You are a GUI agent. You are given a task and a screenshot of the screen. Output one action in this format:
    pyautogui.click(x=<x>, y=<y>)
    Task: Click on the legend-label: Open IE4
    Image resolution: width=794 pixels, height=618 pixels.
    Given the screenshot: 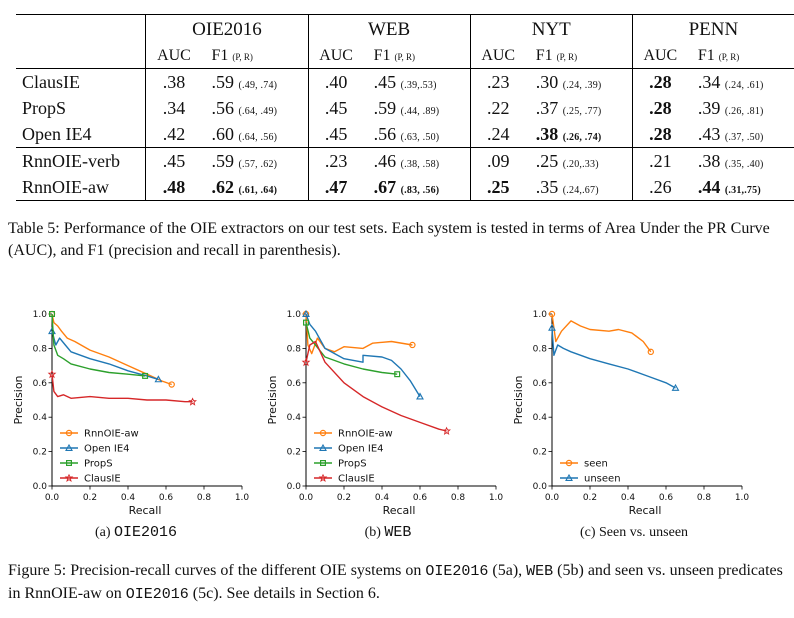 What is the action you would take?
    pyautogui.click(x=361, y=449)
    